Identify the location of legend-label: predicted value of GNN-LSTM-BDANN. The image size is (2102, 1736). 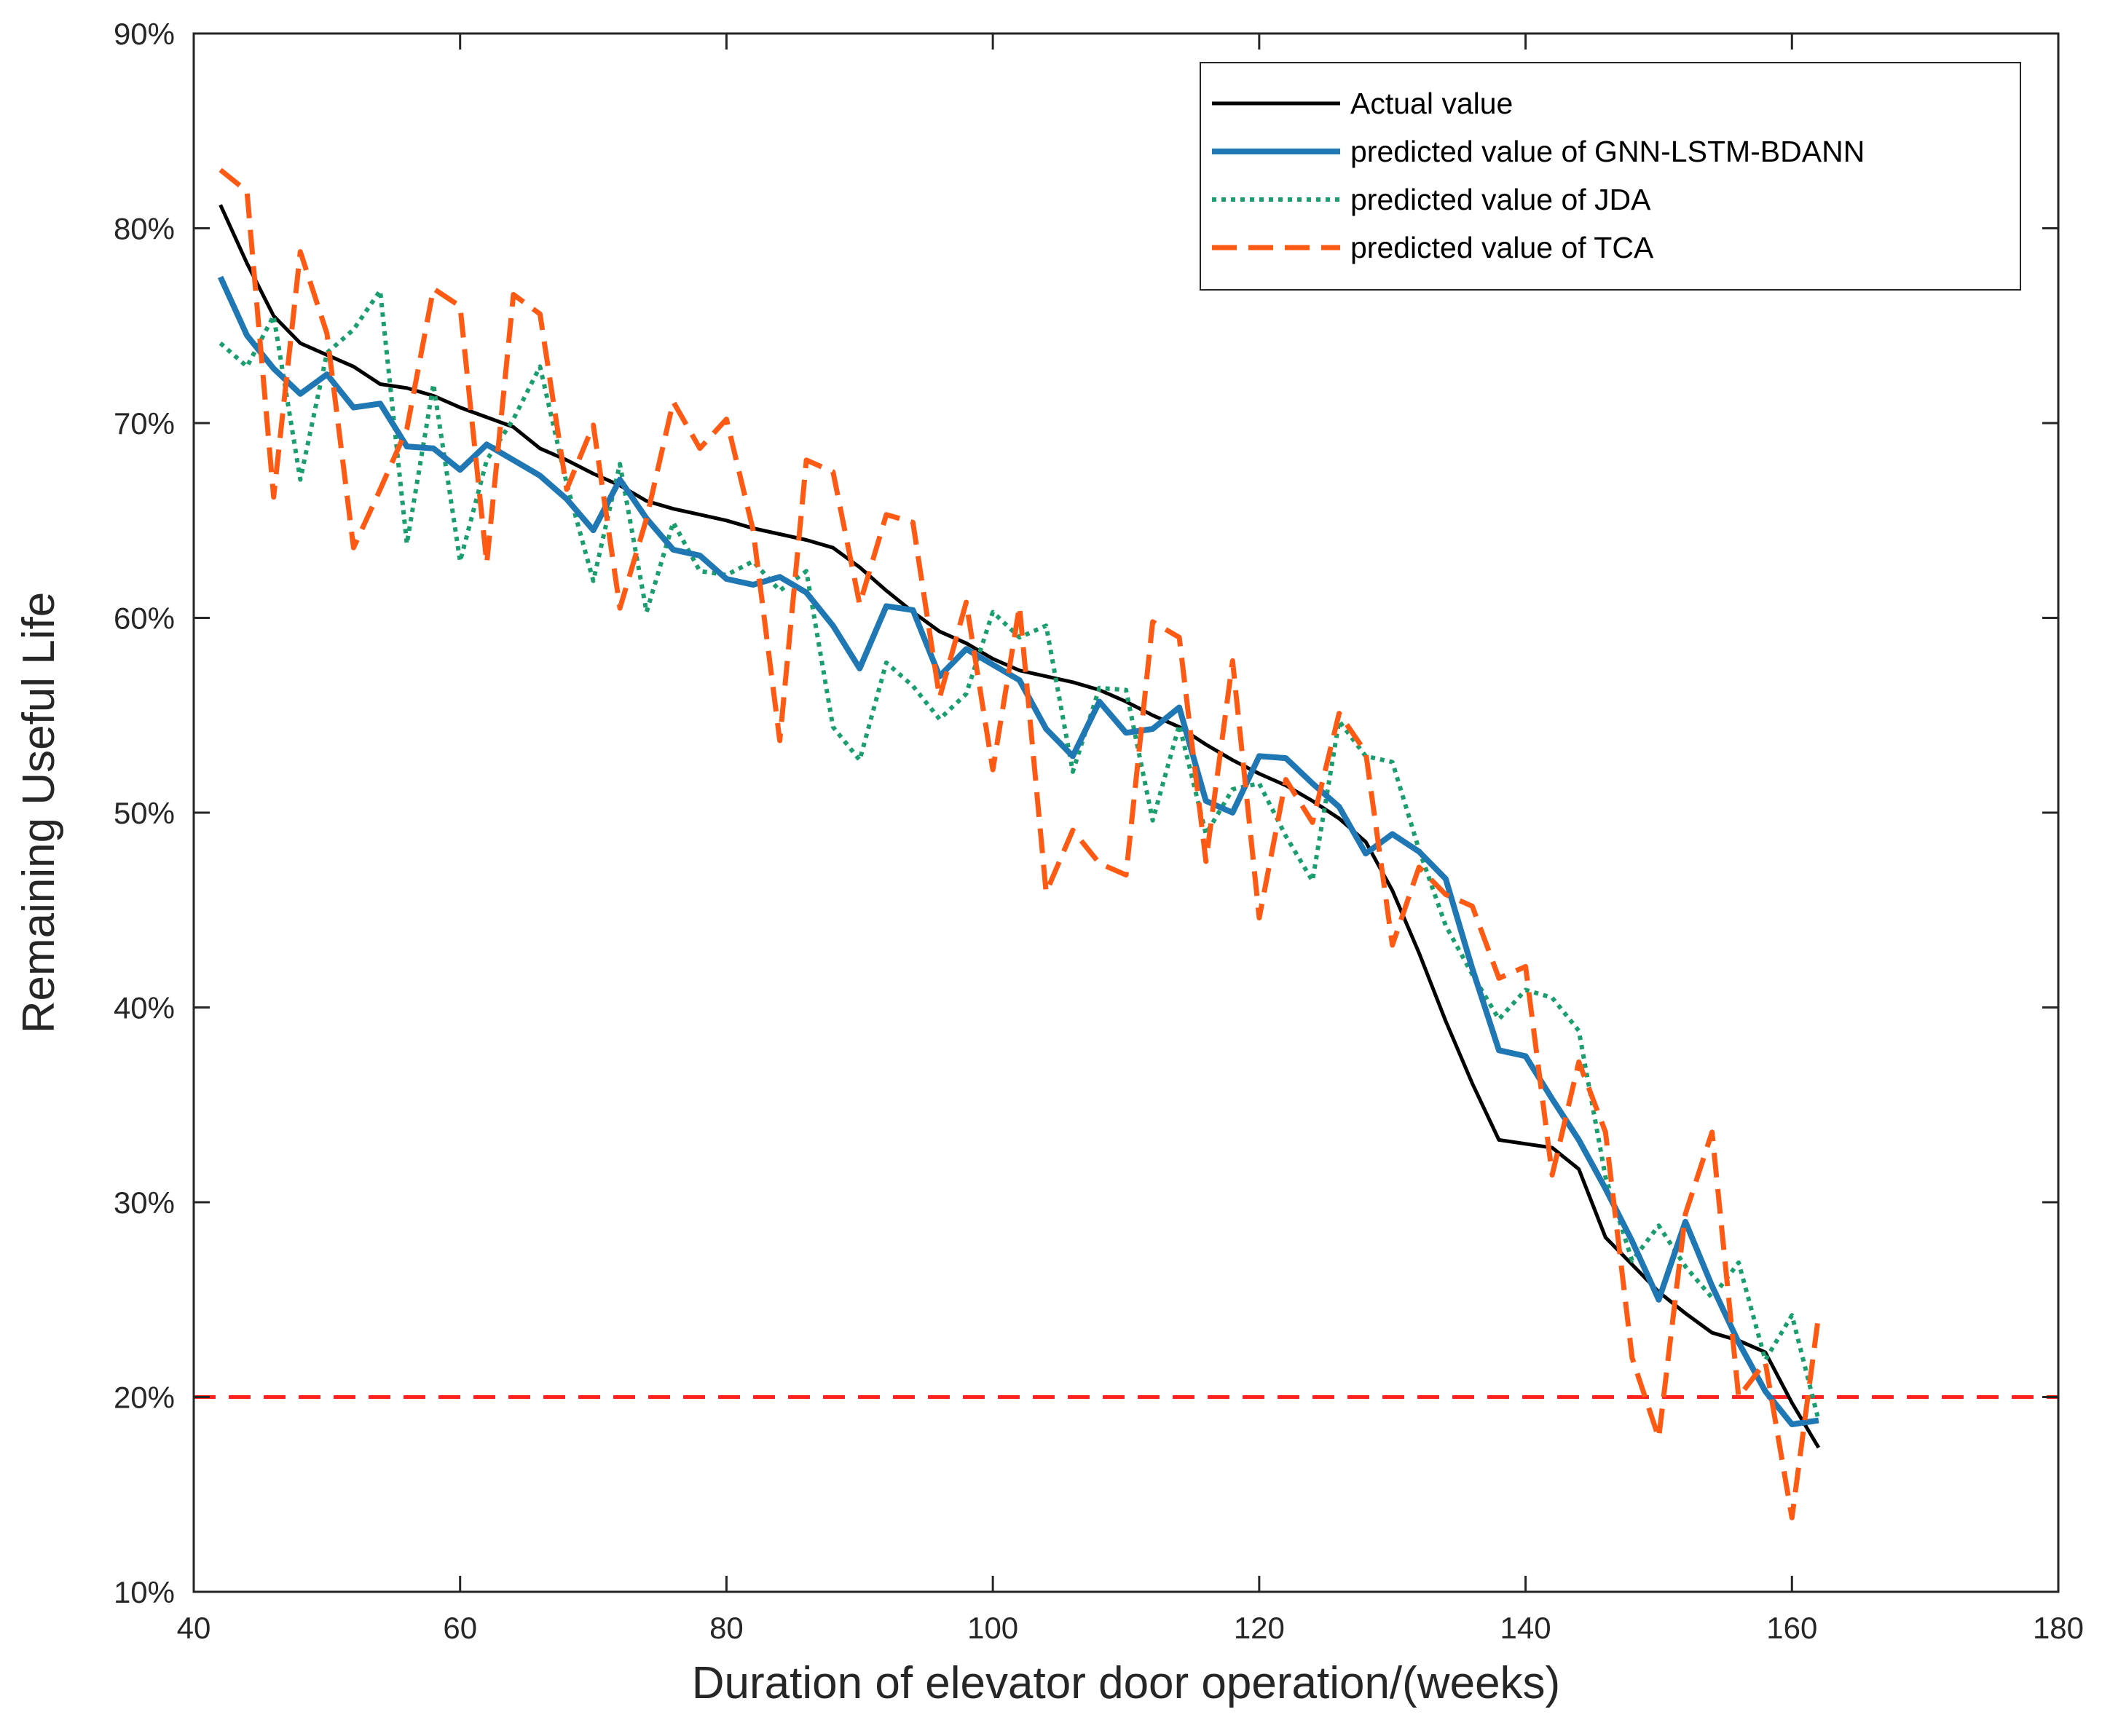
(1607, 151).